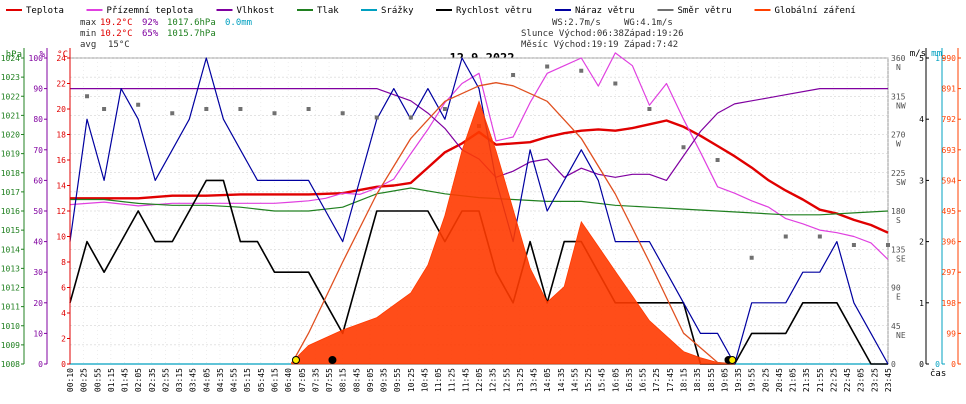  Describe the element at coordinates (438, 380) in the screenshot. I see `x-tick-27: 11:05` at that location.